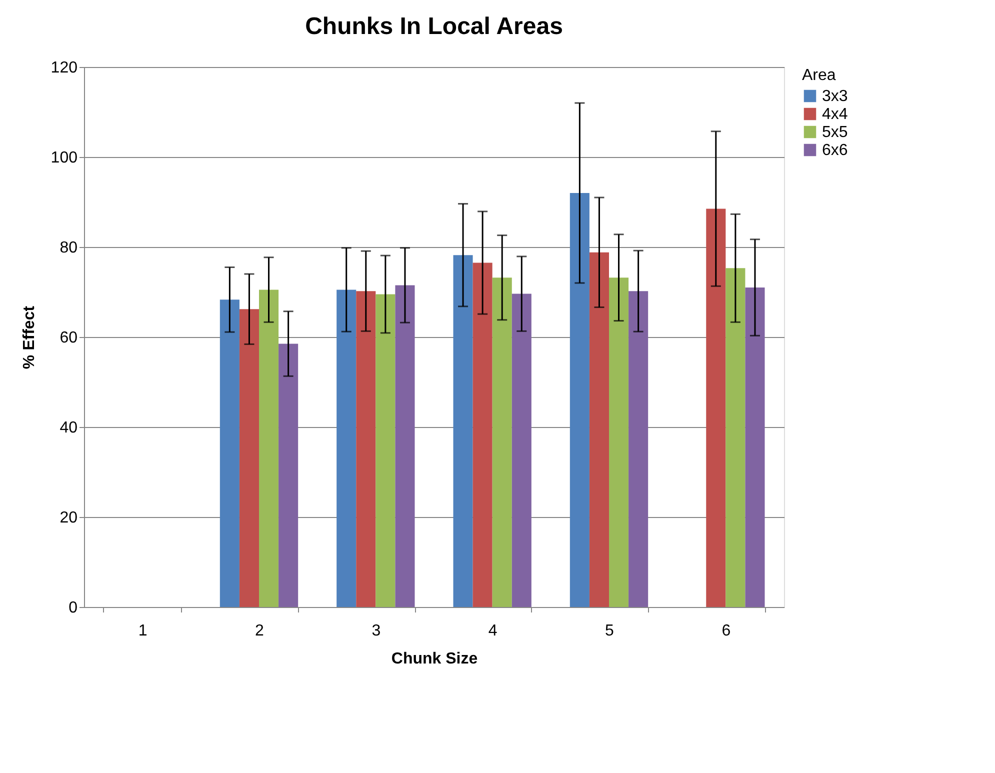  What do you see at coordinates (434, 26) in the screenshot?
I see `chart-title: Chunks In Local Areas` at bounding box center [434, 26].